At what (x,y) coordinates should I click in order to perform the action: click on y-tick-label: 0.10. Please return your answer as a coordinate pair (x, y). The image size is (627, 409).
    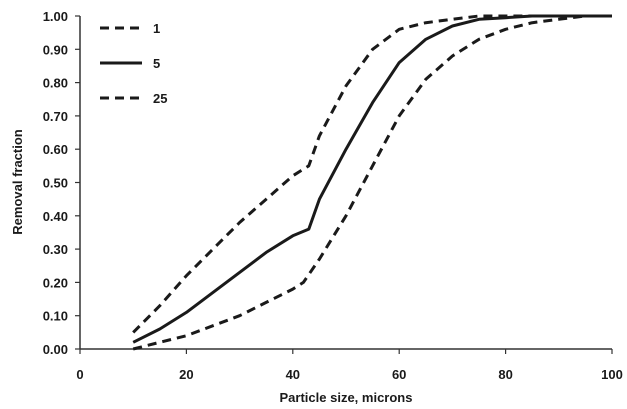
    Looking at the image, I should click on (55, 316).